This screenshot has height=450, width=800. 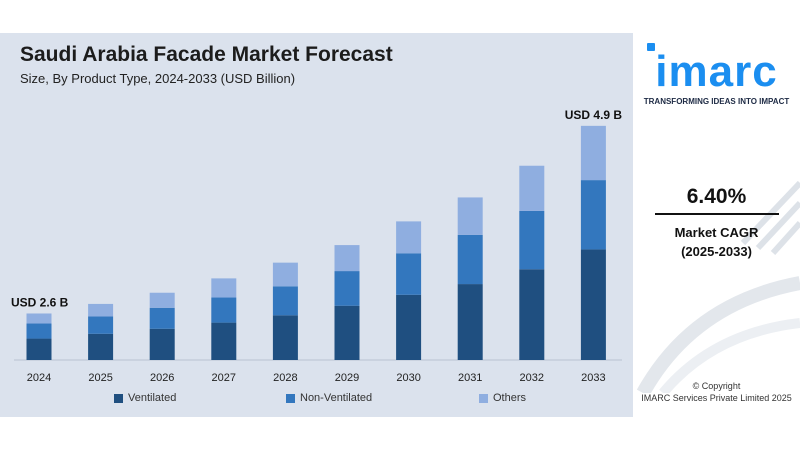 What do you see at coordinates (285, 337) in the screenshot?
I see `bar-ventilated-2028` at bounding box center [285, 337].